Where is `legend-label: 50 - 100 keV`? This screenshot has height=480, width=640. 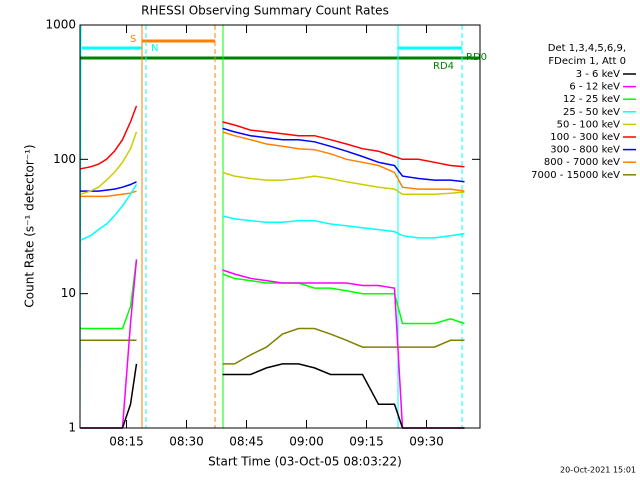 legend-label: 50 - 100 keV is located at coordinates (589, 124).